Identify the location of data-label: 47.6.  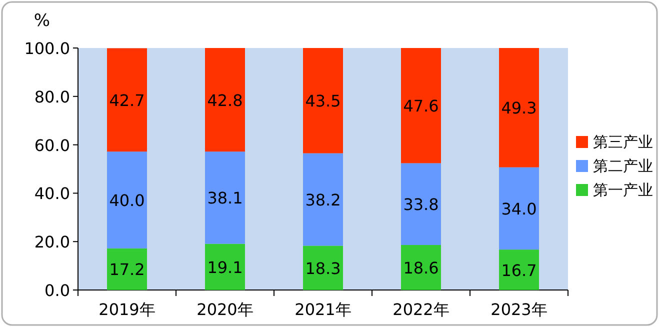
(421, 106).